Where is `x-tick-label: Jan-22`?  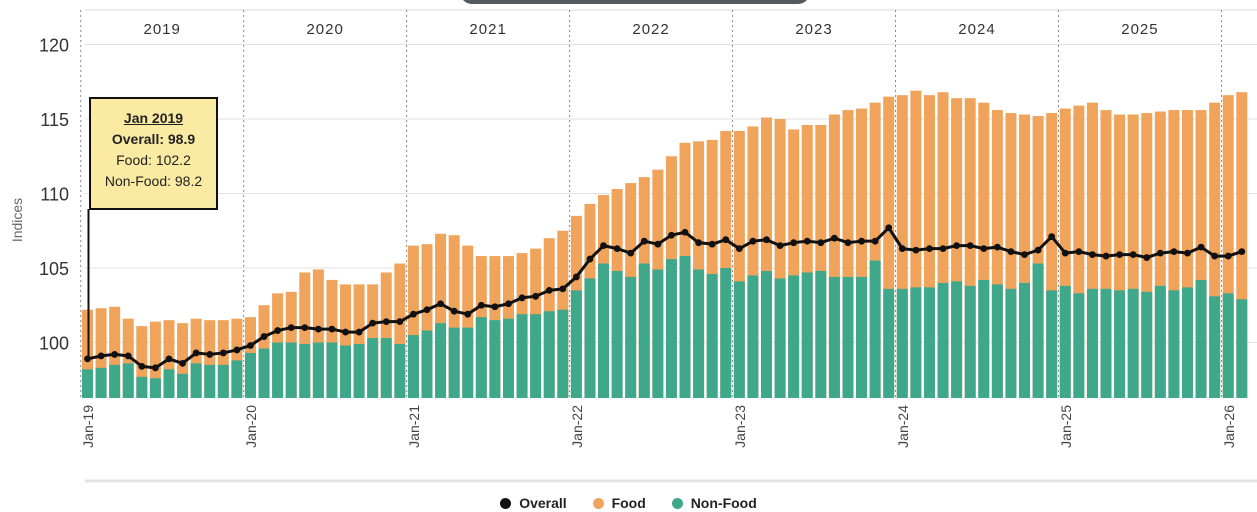 x-tick-label: Jan-22 is located at coordinates (577, 426).